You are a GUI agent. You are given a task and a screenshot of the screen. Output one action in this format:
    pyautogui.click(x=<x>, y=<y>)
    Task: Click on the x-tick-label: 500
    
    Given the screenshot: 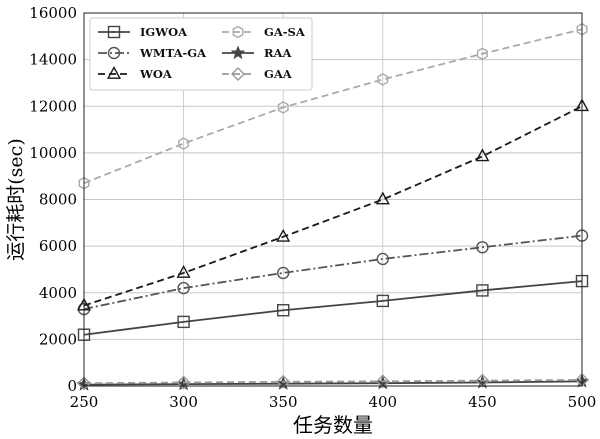 What is the action you would take?
    pyautogui.click(x=582, y=402)
    